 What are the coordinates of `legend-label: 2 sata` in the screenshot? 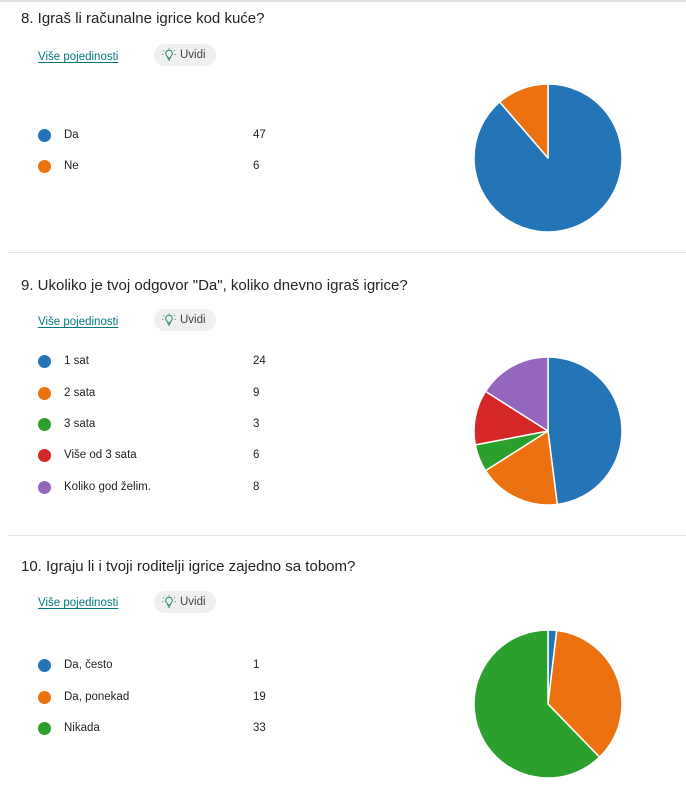 It's located at (80, 393).